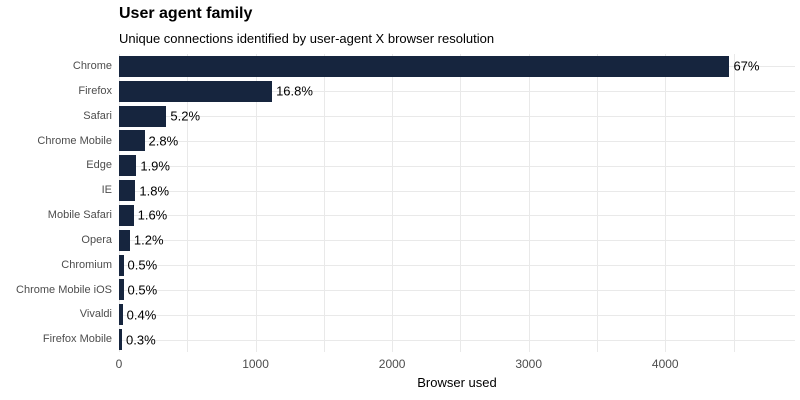  I want to click on category-label: Chromium, so click(86, 264).